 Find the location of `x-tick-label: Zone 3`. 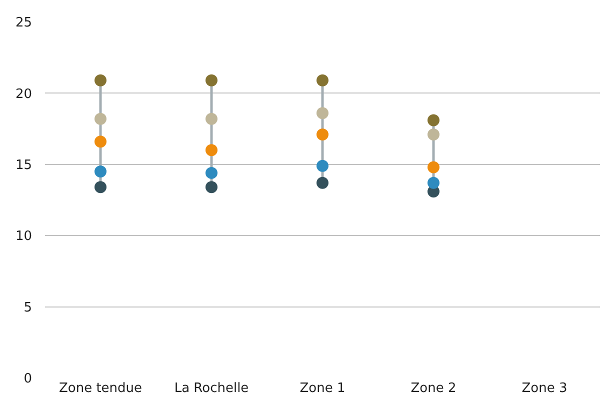

x-tick-label: Zone 3 is located at coordinates (545, 388).